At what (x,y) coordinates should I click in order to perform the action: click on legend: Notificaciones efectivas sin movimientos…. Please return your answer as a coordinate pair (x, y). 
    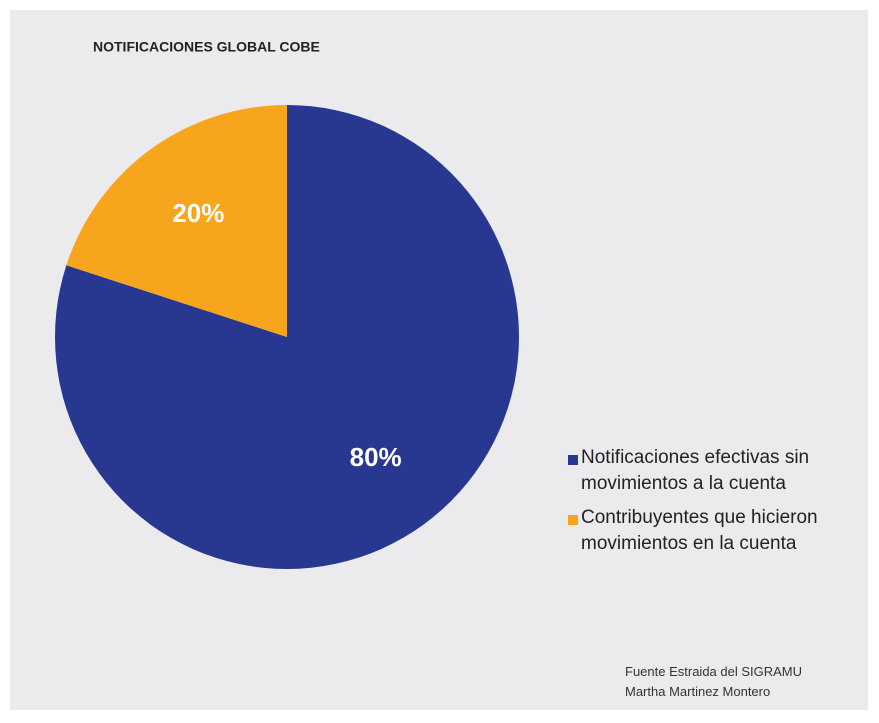
    Looking at the image, I should click on (713, 505).